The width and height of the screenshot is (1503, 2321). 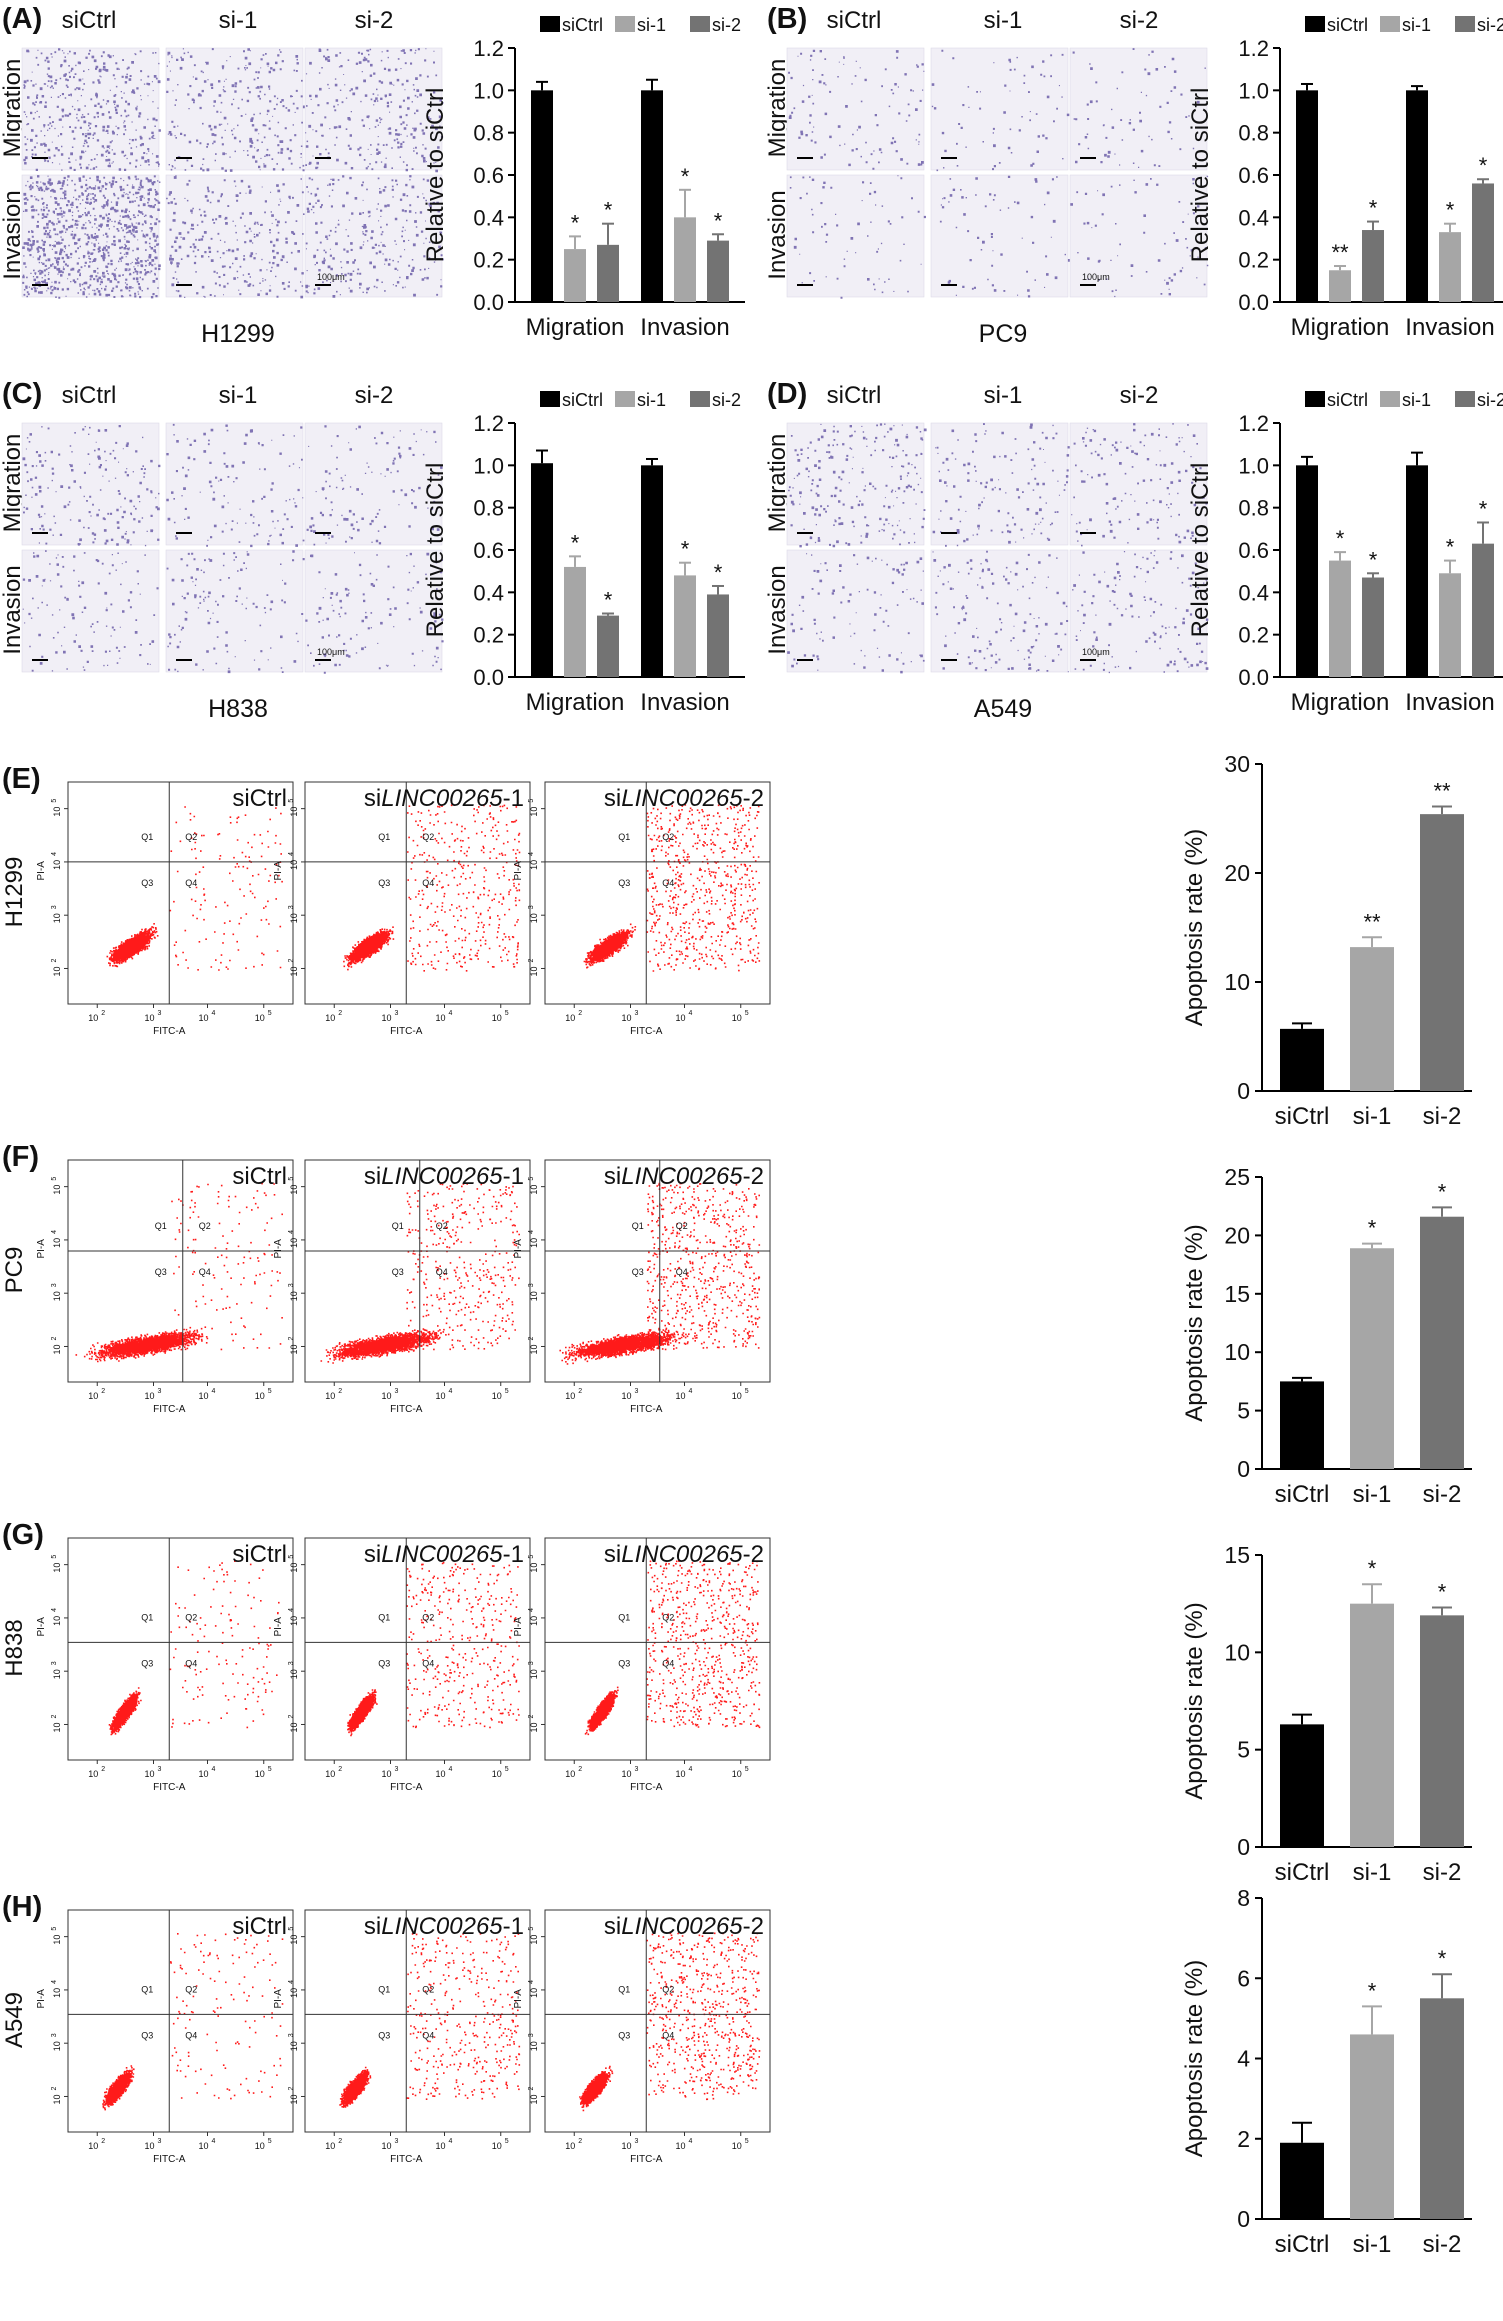 I want to click on panel-label: (A), so click(x=22, y=19).